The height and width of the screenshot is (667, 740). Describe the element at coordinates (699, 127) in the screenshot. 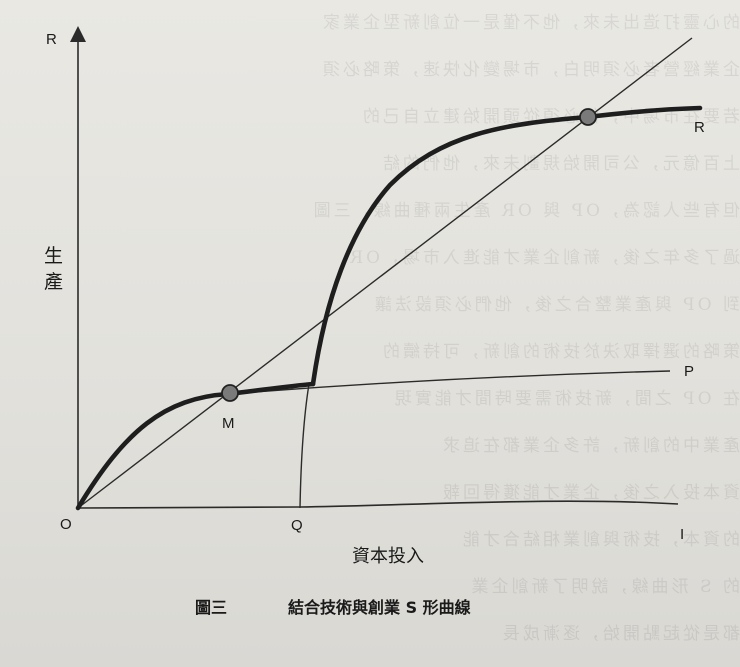

I see `label-R: R` at that location.